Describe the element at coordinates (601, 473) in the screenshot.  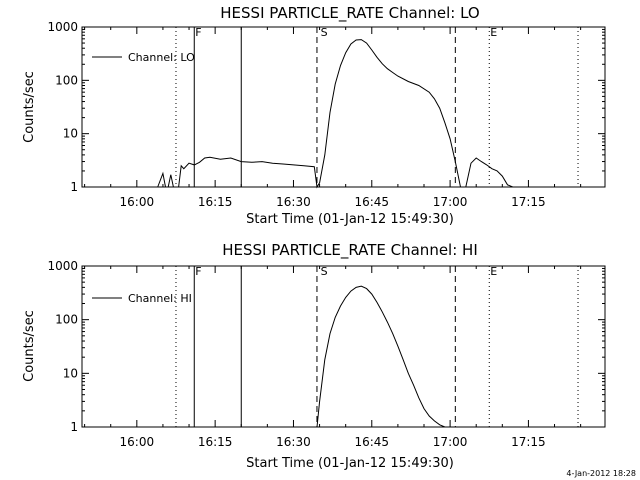
I see `footer-timestamp: 4-Jan-2012 18:28` at that location.